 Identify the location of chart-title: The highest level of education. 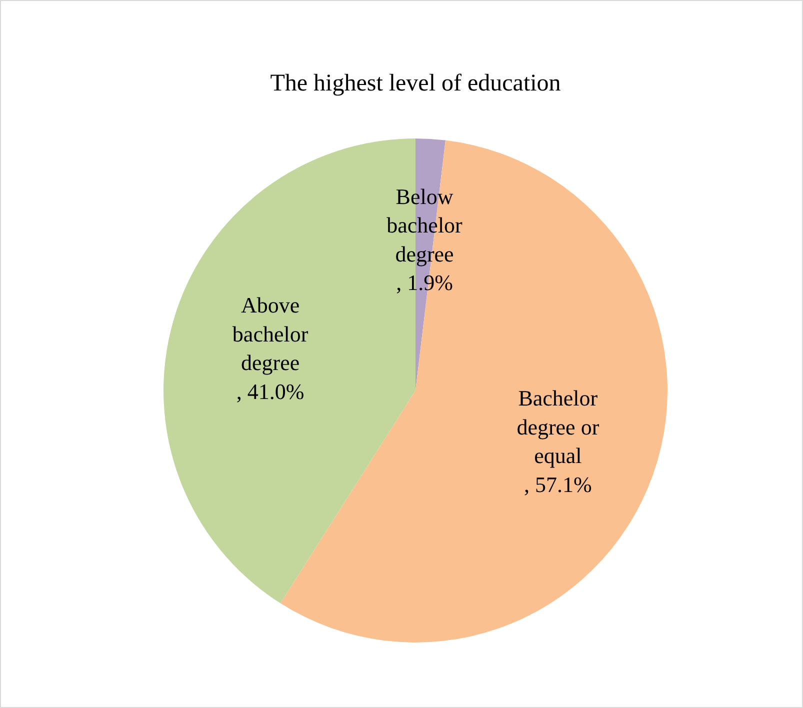
(415, 83).